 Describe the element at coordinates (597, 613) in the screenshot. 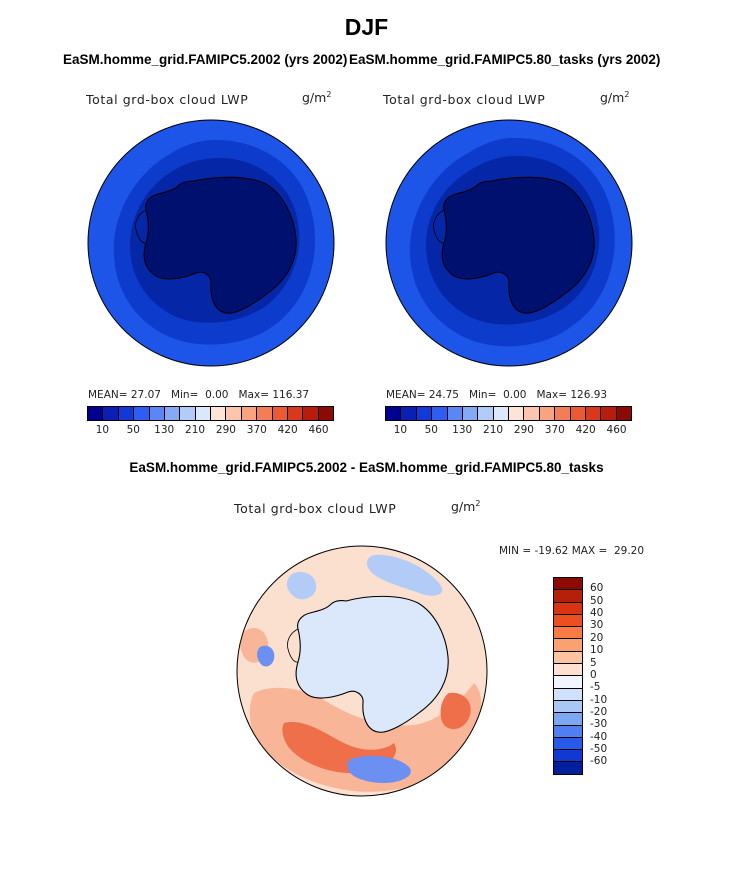

I see `colorbar-tick-label: 40` at that location.